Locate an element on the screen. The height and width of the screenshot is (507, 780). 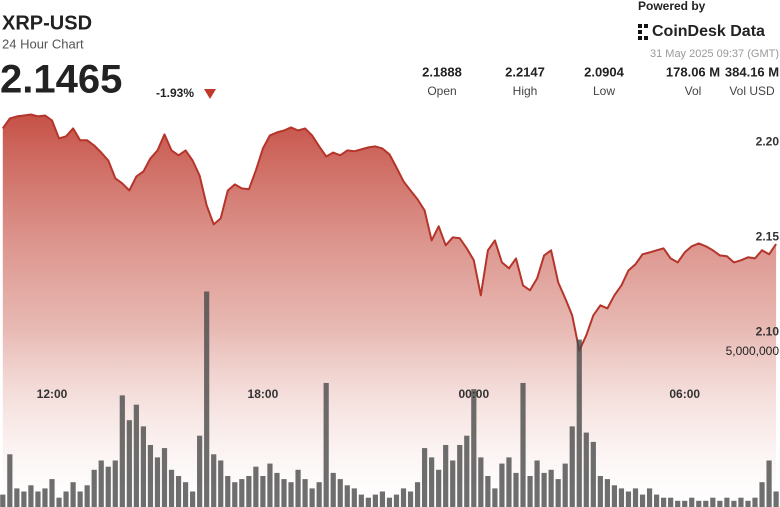
date: 31 May 2025 09:37 (GMT) is located at coordinates (714, 54).